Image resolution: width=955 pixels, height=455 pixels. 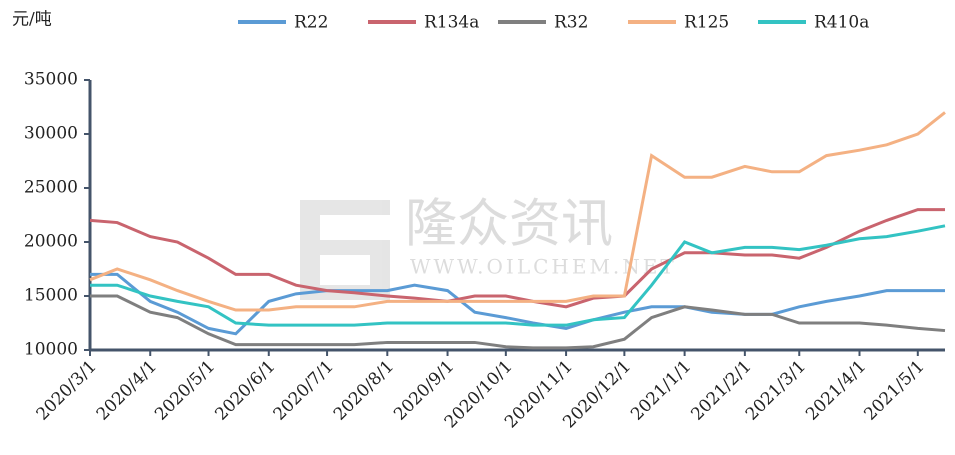 I want to click on y-tick-label: 20000, so click(x=51, y=242).